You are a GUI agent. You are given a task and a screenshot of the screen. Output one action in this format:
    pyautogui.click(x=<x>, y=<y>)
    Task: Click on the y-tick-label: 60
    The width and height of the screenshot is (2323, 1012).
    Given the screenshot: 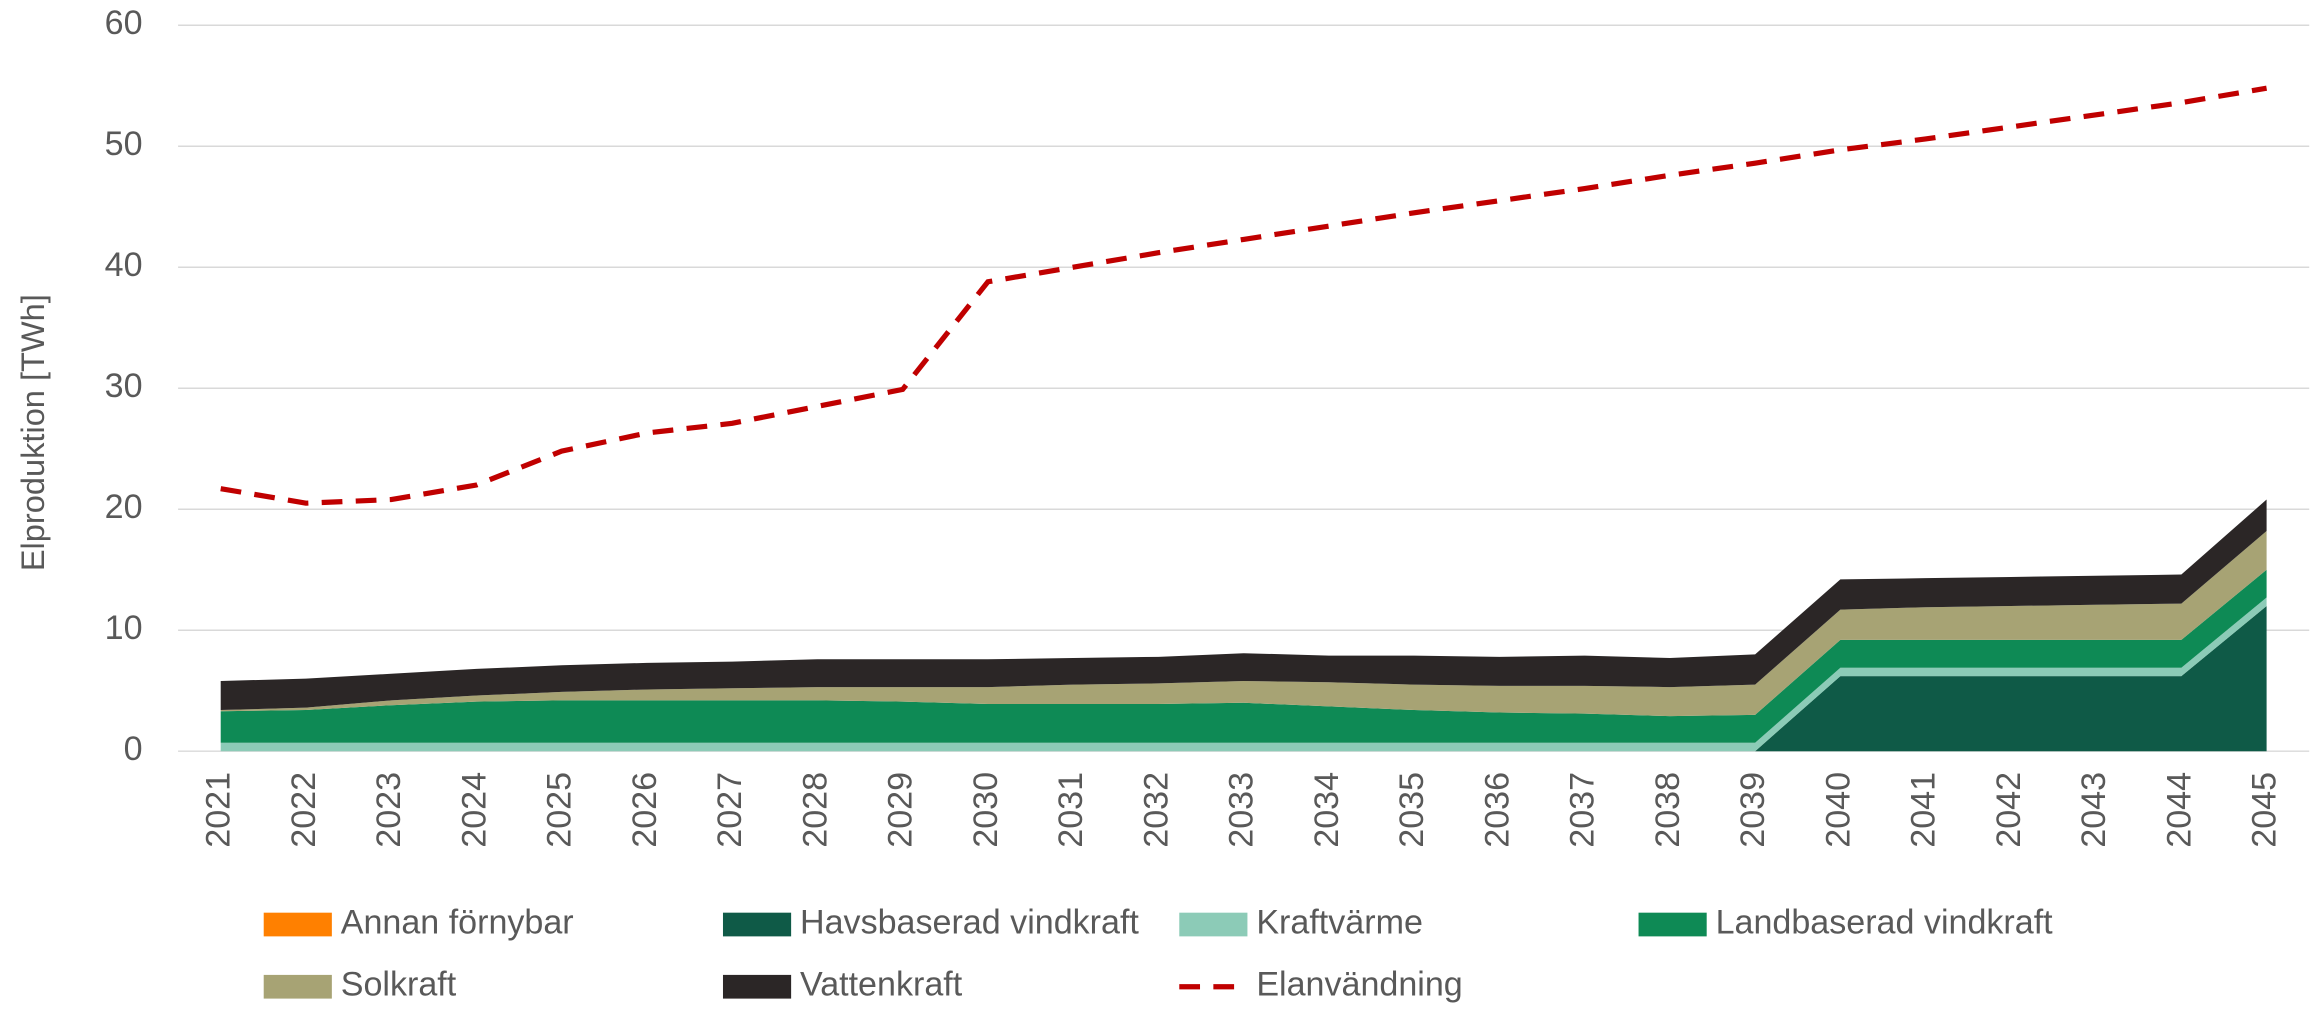 What is the action you would take?
    pyautogui.click(x=124, y=23)
    